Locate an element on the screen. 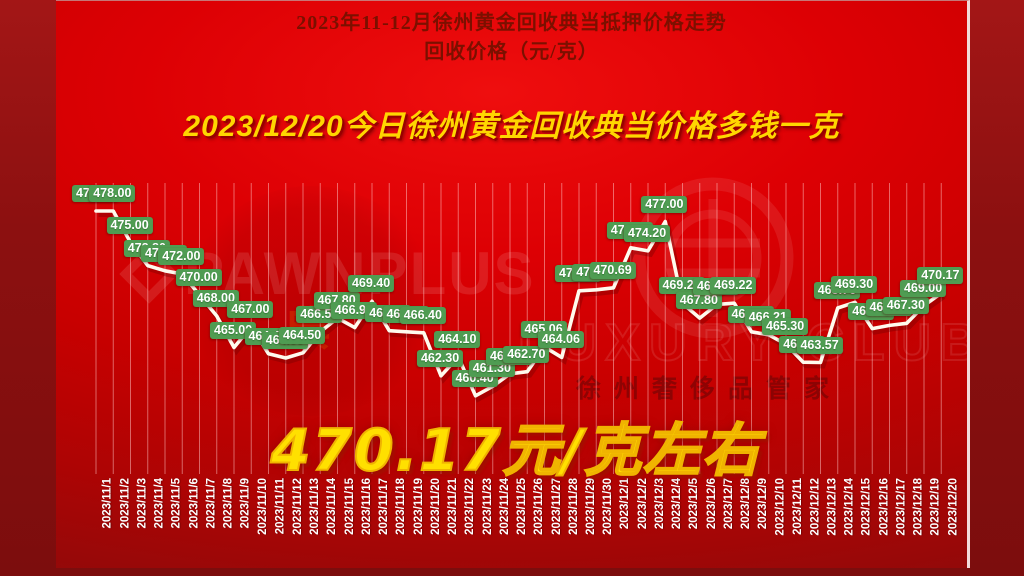  x-axis-label: 2023/12/19 is located at coordinates (936, 507).